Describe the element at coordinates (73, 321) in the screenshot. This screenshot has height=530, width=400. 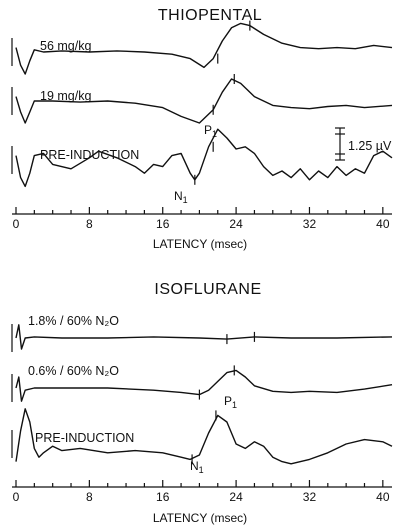
I see `series-label: 1.8% / 60% N₂O` at that location.